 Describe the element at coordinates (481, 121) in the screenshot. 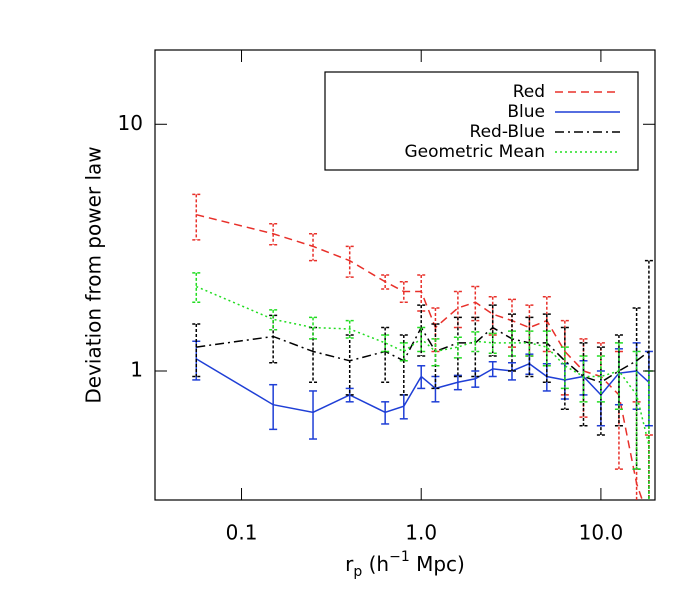

I see `legend-box` at that location.